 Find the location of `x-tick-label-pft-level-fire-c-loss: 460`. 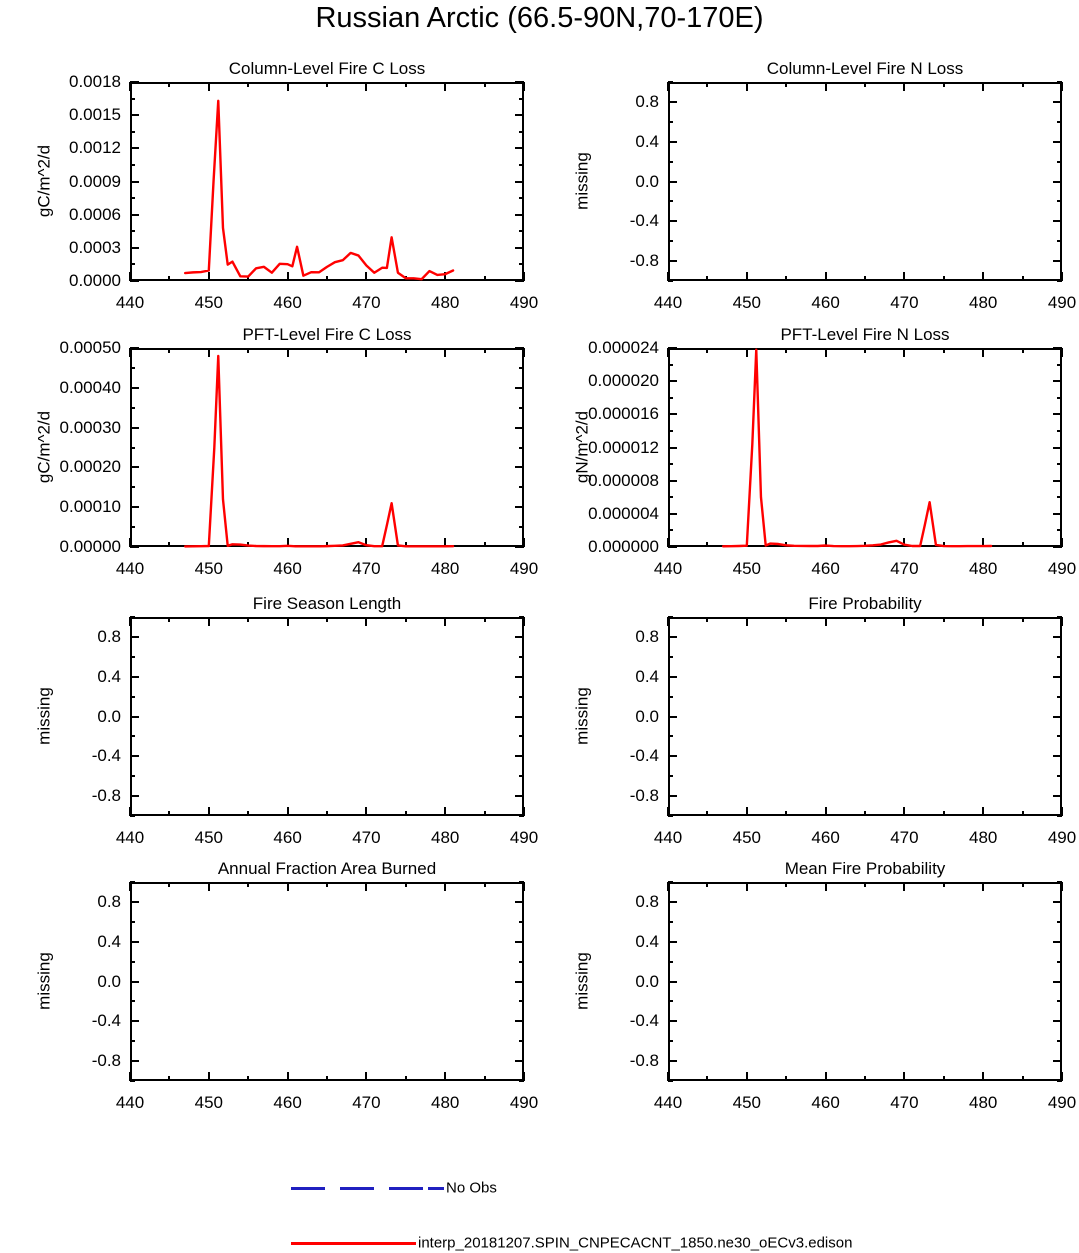

x-tick-label-pft-level-fire-c-loss: 460 is located at coordinates (287, 568).